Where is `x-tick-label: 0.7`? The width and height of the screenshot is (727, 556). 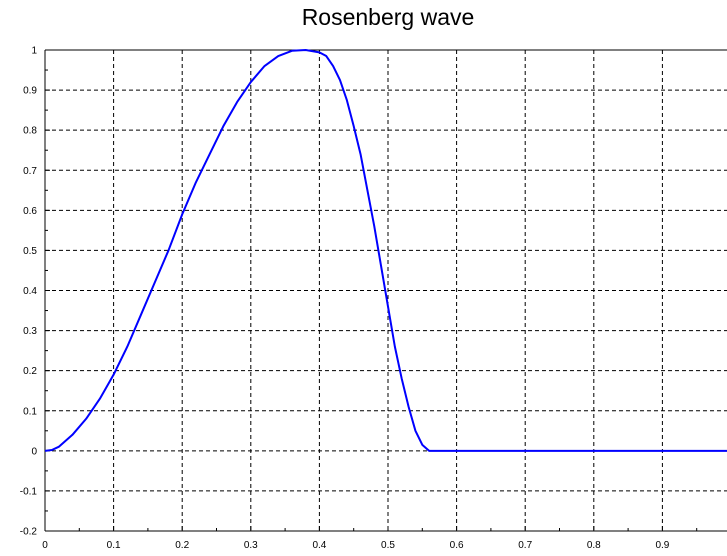 x-tick-label: 0.7 is located at coordinates (525, 545).